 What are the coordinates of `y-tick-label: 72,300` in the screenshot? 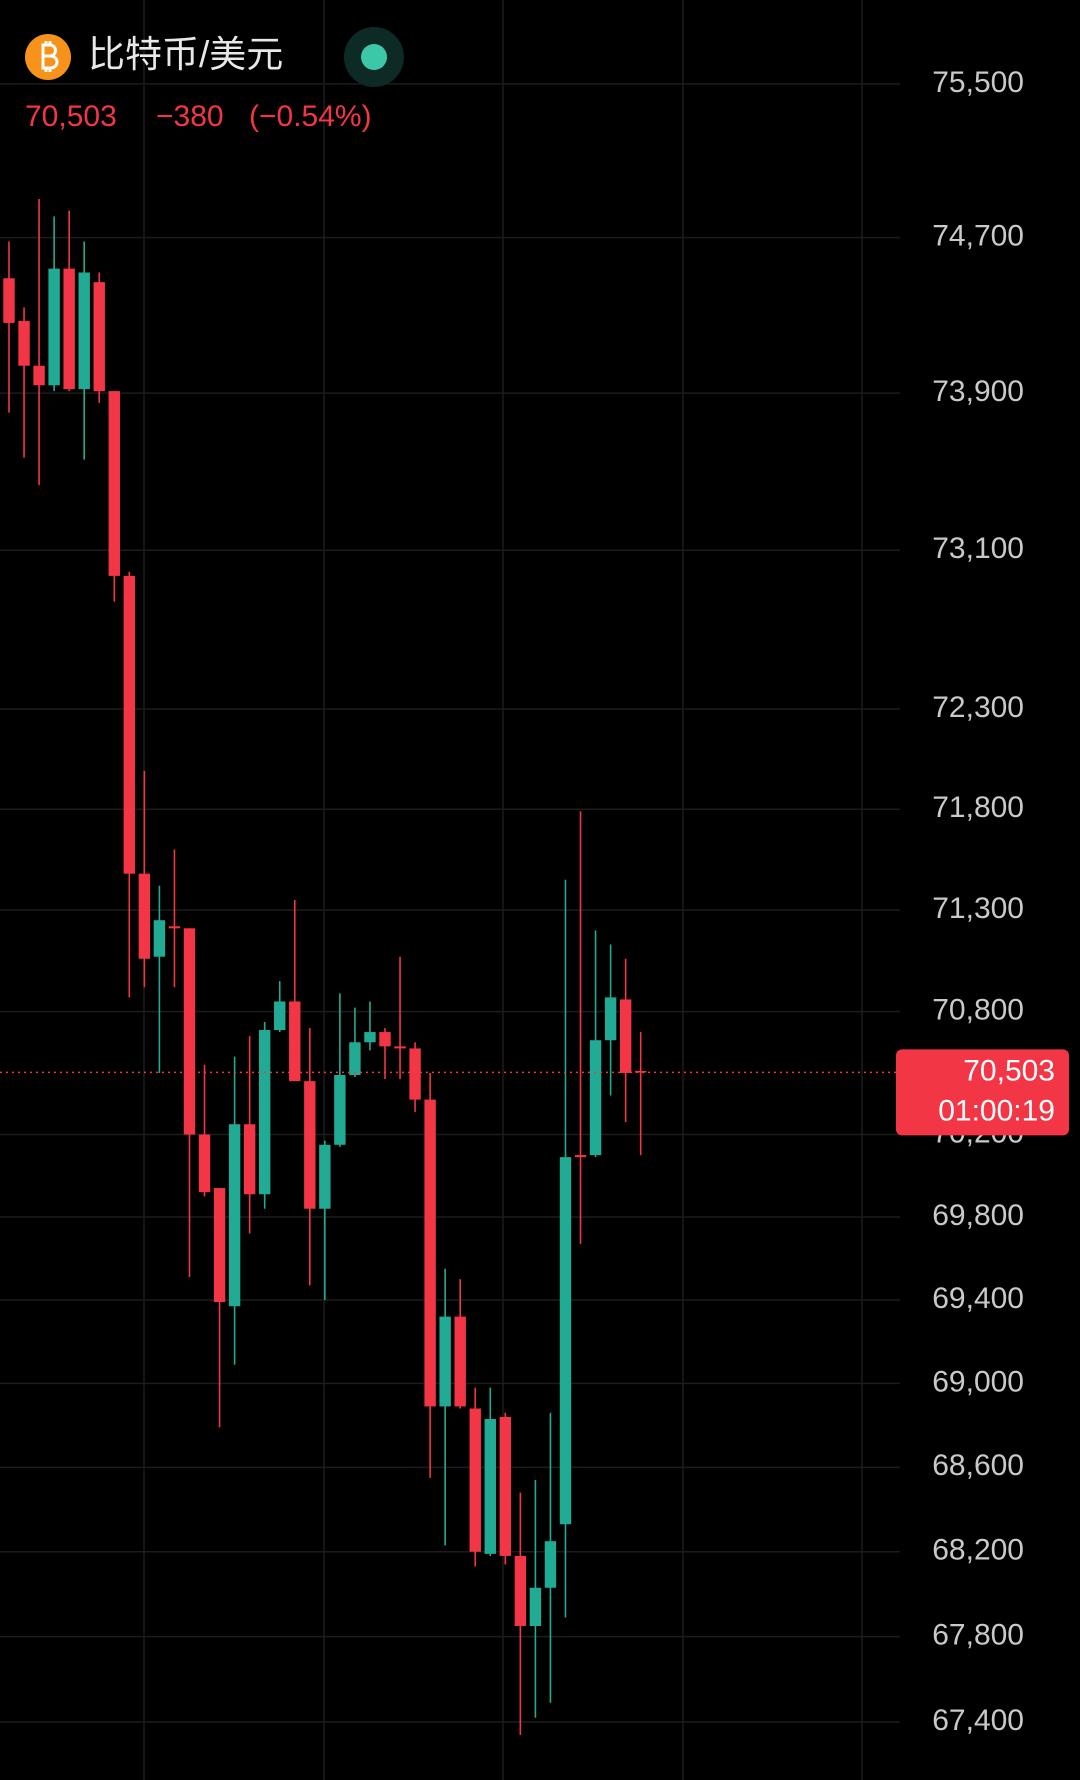 It's located at (978, 707).